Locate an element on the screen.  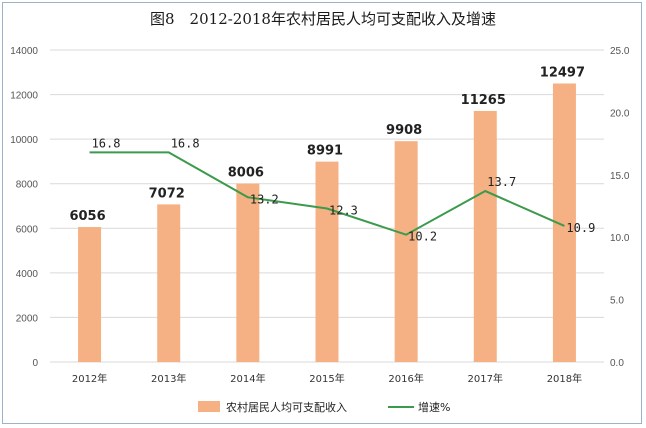
category-label: 2015年 is located at coordinates (326, 378).